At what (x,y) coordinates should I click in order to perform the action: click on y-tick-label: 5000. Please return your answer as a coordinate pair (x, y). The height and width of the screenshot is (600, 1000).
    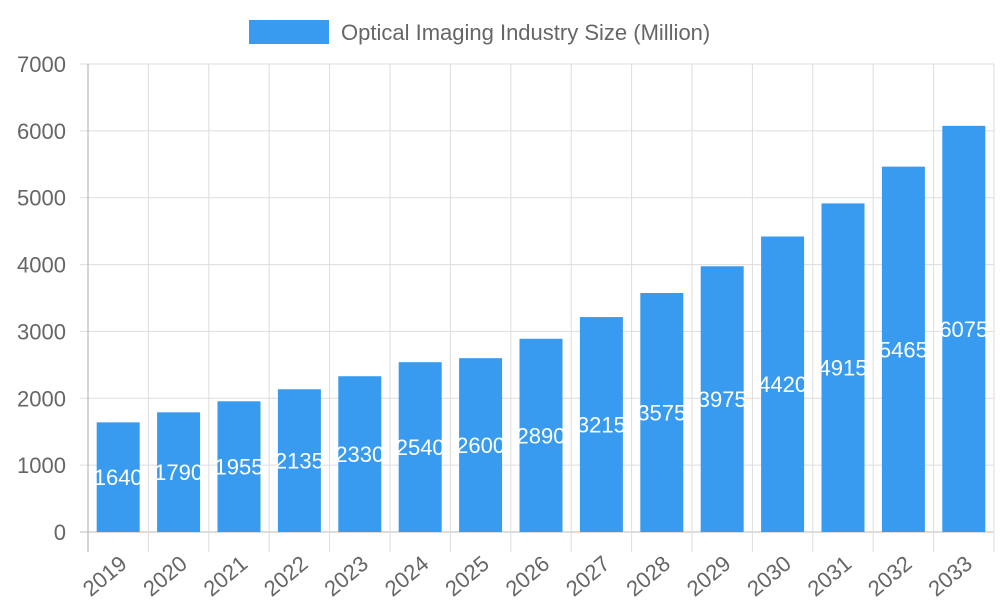
    Looking at the image, I should click on (41, 198).